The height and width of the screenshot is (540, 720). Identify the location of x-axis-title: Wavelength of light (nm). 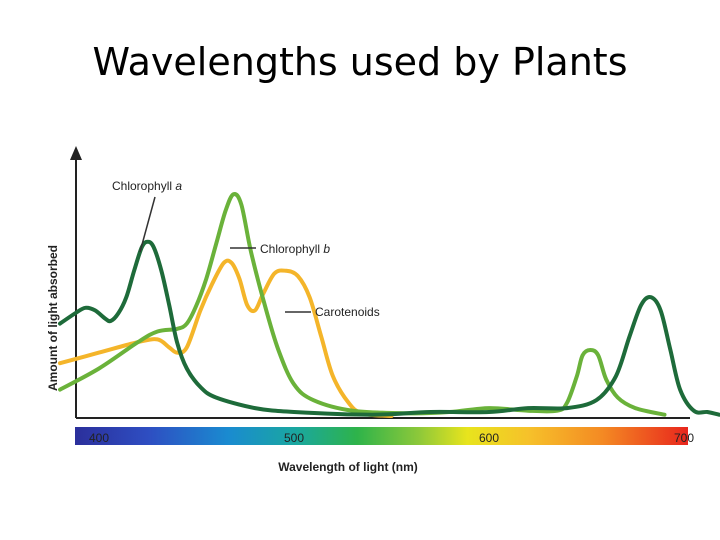
(348, 467).